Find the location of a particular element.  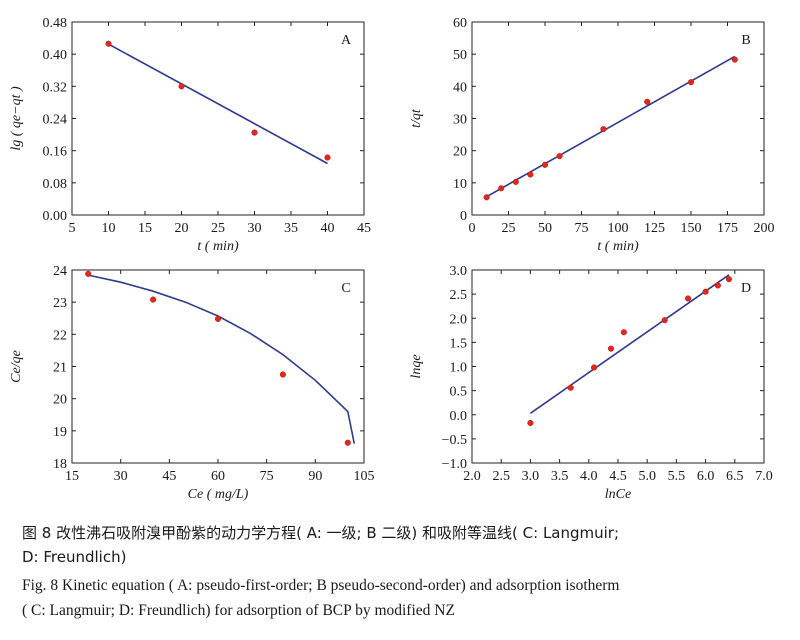

x-tick-label: 90 is located at coordinates (315, 476).